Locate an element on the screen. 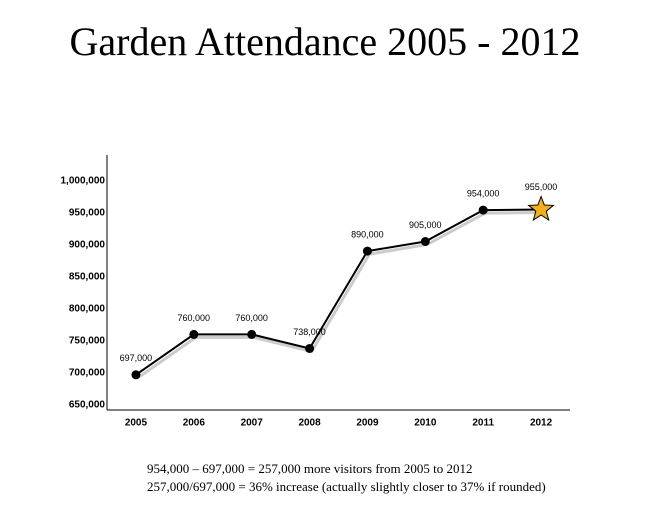  data-label: 905,000 is located at coordinates (425, 225).